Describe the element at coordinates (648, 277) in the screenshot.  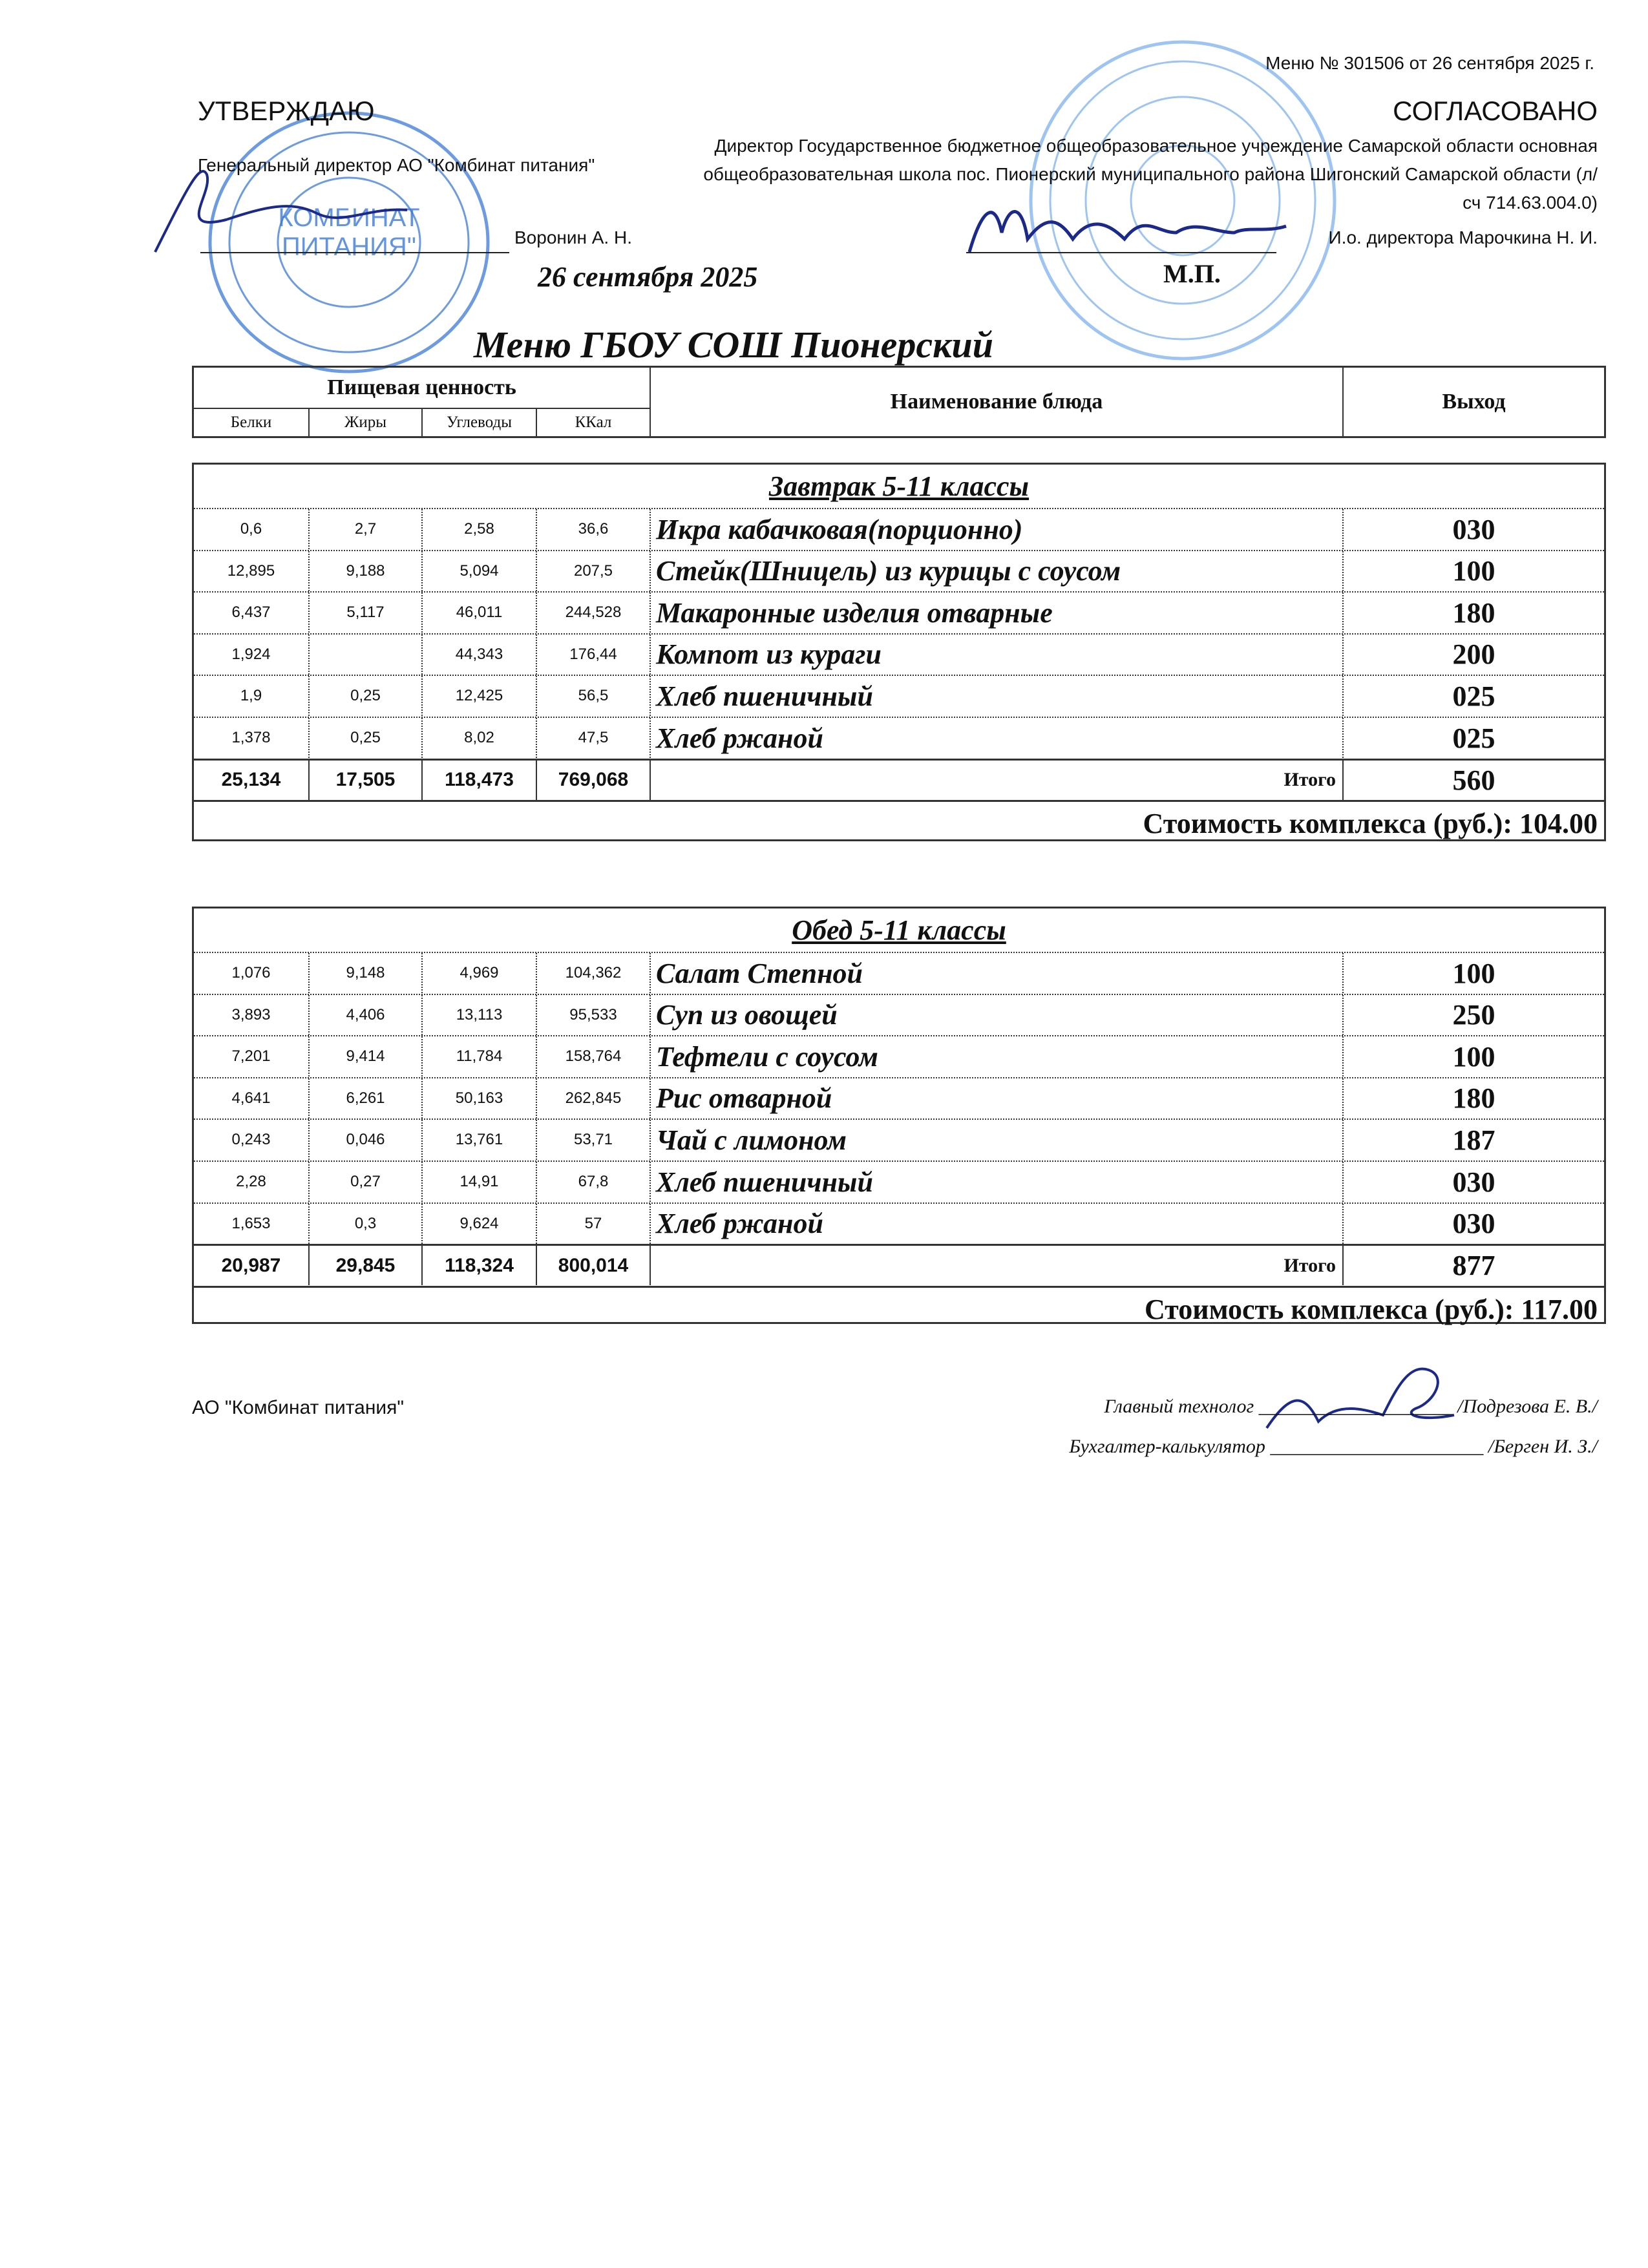
I see `approve-date: 26 сентября 2025` at that location.